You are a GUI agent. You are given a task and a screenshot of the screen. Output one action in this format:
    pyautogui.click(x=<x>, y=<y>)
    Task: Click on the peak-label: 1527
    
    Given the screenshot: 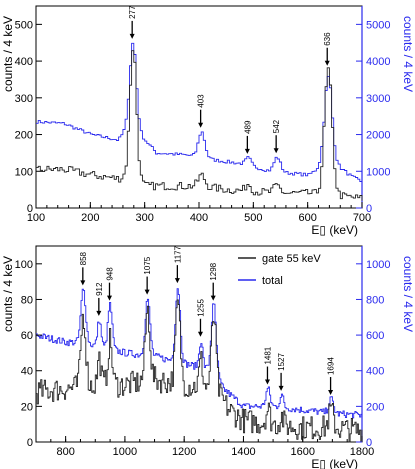 What is the action you would take?
    pyautogui.click(x=281, y=362)
    